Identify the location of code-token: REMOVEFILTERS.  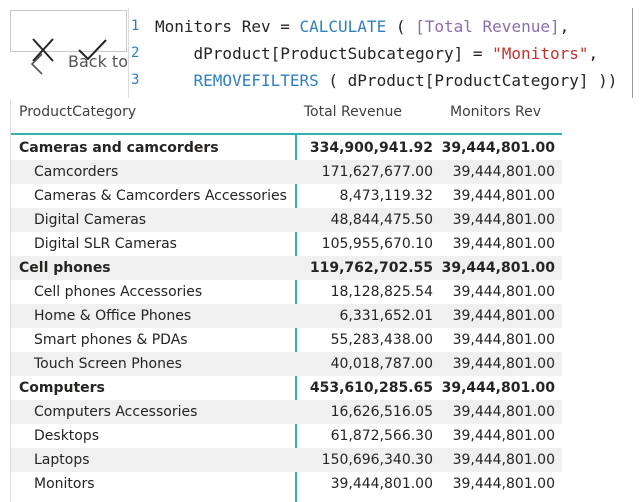
(256, 80).